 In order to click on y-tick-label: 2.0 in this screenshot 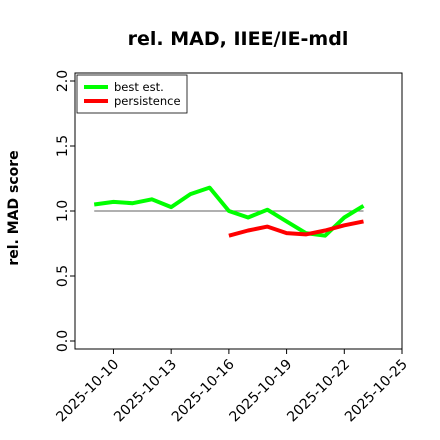, I will do `click(63, 81)`.